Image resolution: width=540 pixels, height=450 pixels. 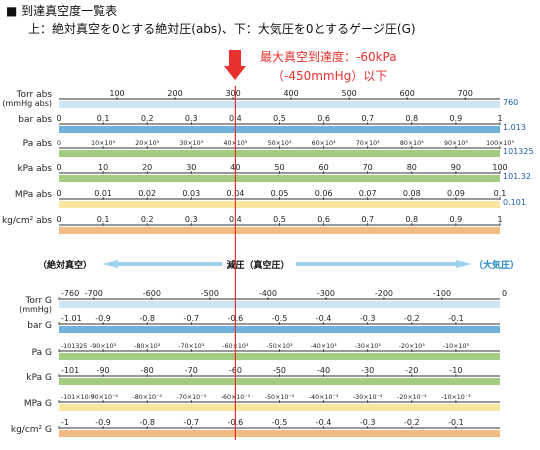 I want to click on abs-tick-label: 60, so click(x=324, y=167).